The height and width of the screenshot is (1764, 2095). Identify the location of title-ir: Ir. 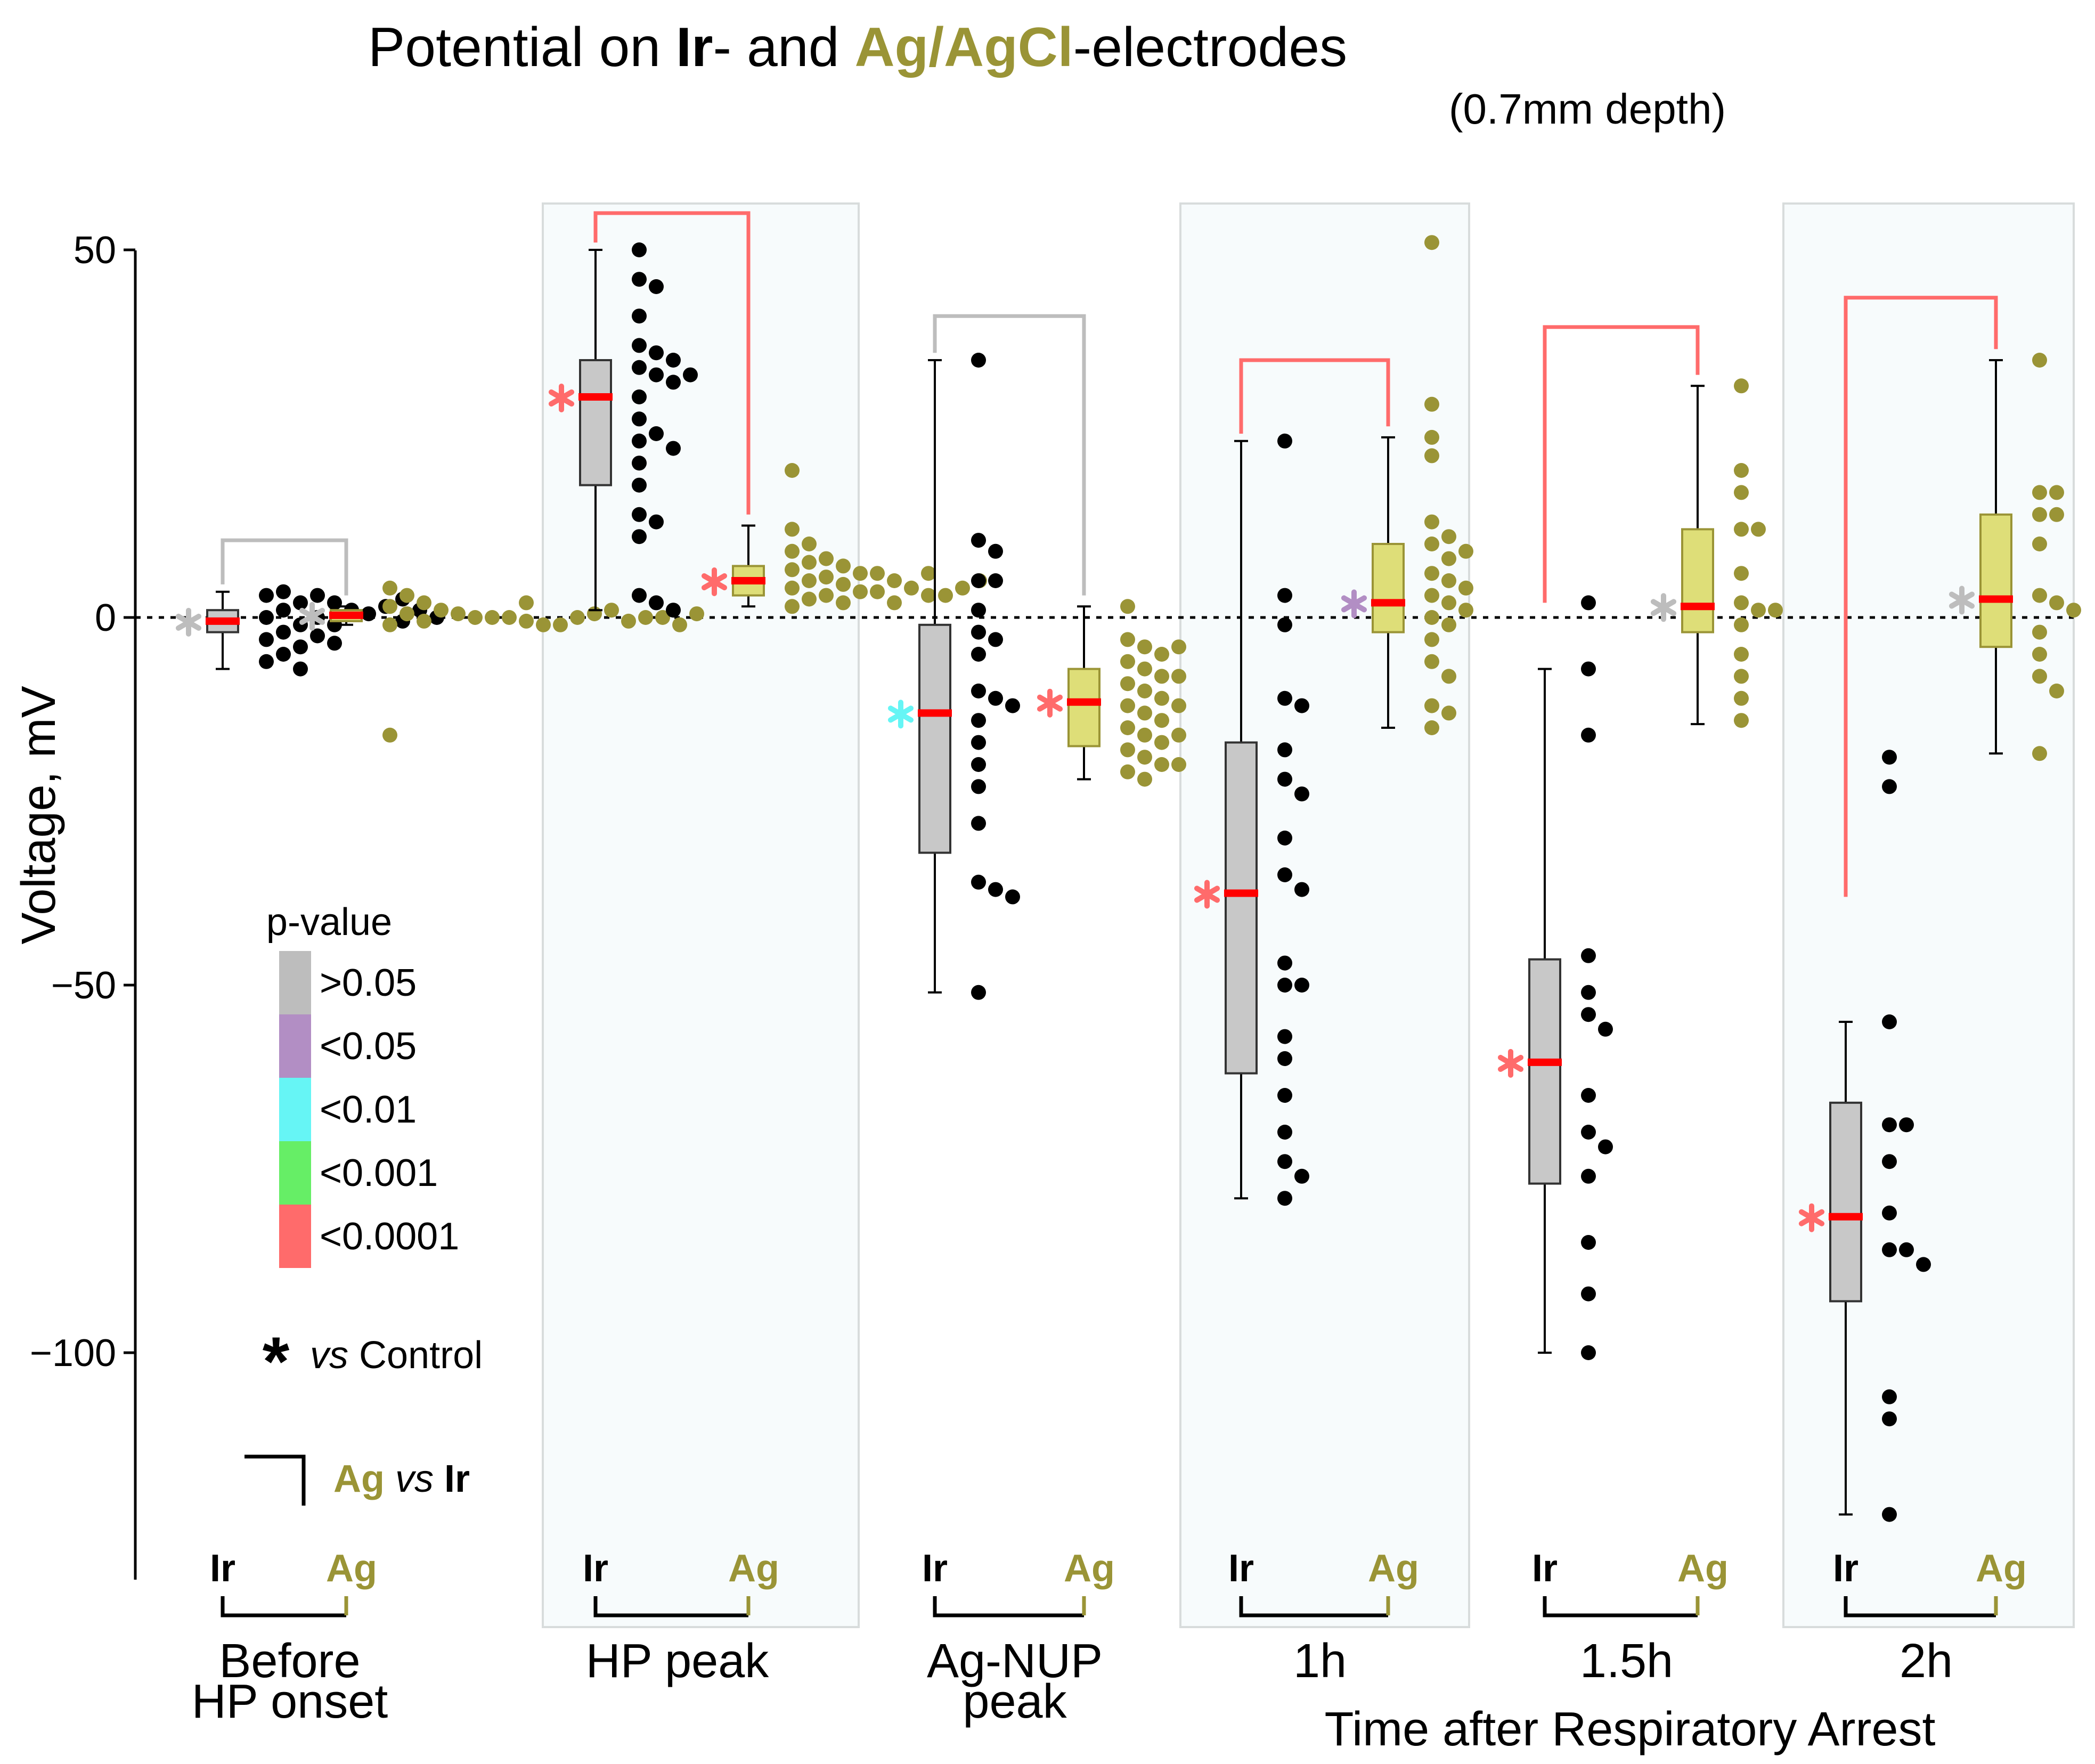
(694, 47).